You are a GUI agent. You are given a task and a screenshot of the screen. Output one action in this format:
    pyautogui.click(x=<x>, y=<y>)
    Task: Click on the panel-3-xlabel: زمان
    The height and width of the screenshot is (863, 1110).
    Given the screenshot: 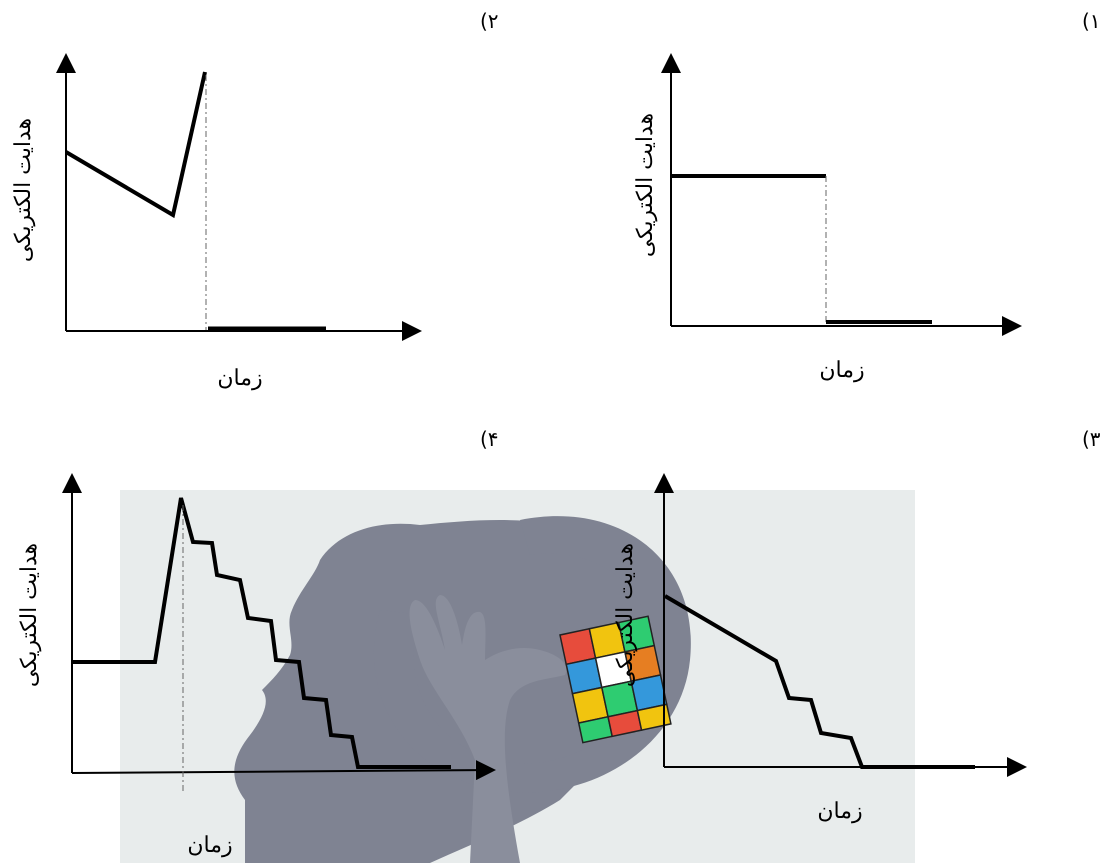 What is the action you would take?
    pyautogui.click(x=839, y=811)
    